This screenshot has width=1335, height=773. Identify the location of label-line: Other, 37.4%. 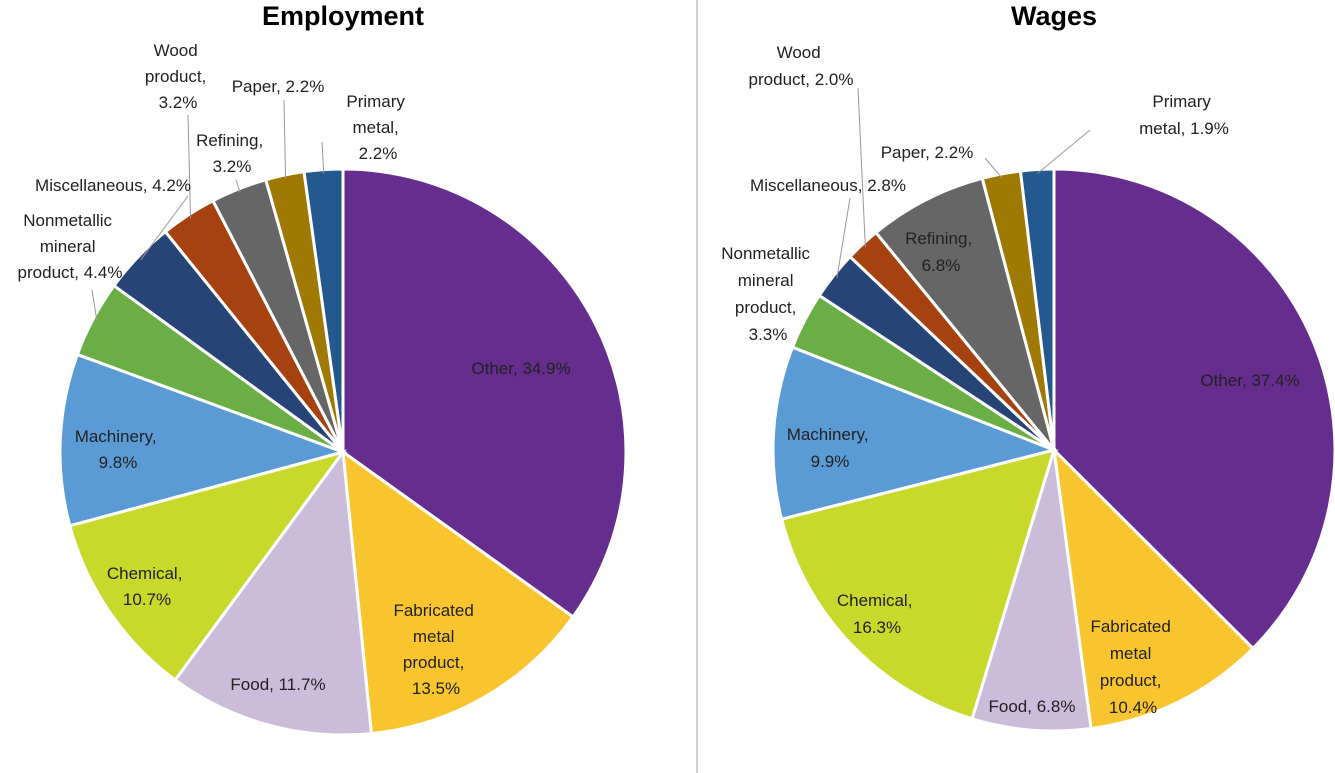
(1249, 380).